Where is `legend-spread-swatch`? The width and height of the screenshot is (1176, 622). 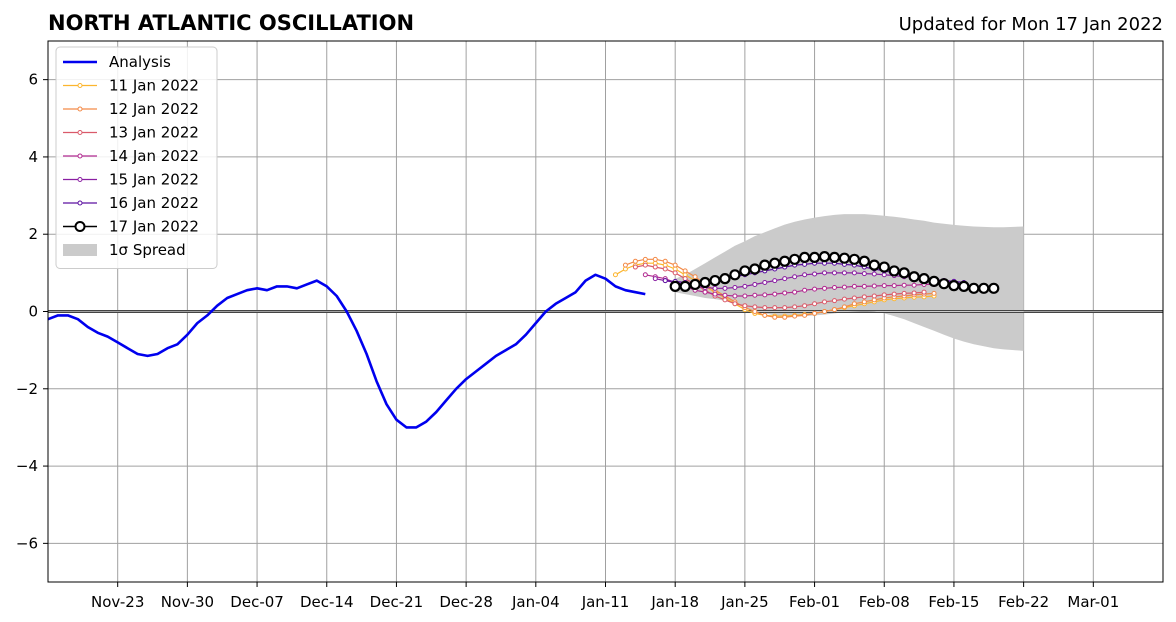 legend-spread-swatch is located at coordinates (80, 250).